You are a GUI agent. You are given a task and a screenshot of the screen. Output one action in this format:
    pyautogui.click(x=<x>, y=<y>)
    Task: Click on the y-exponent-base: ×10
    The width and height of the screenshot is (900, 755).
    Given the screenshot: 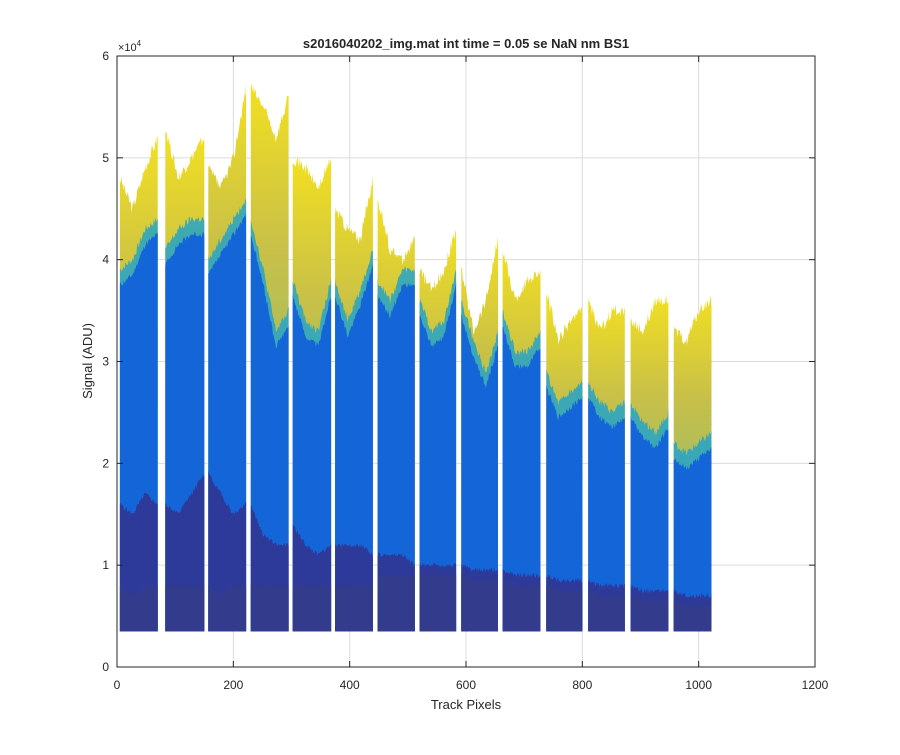 What is the action you would take?
    pyautogui.click(x=127, y=48)
    